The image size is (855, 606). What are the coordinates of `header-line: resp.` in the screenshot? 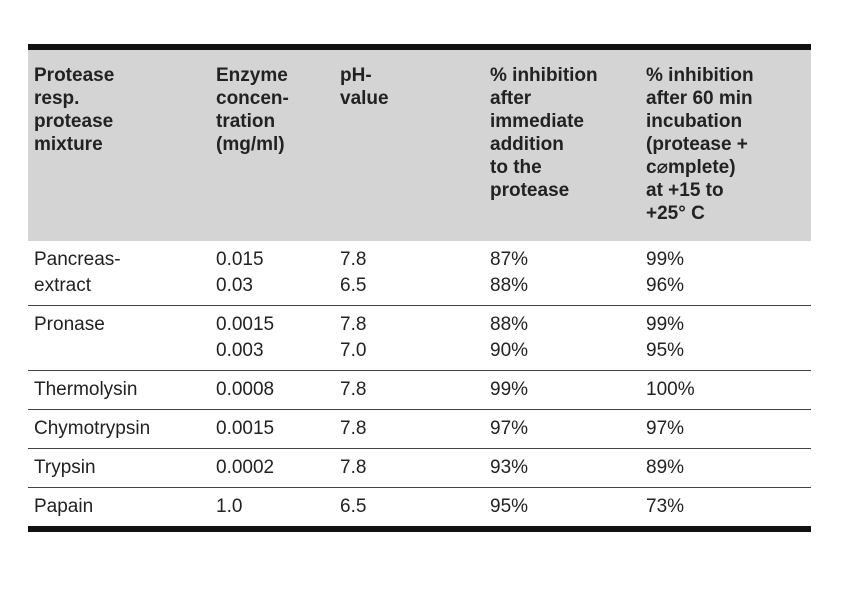 It's located at (57, 98).